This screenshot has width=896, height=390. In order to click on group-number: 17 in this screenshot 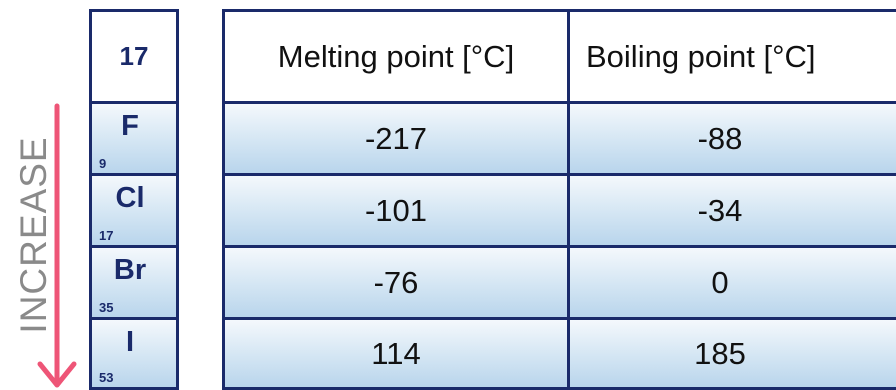, I will do `click(134, 58)`.